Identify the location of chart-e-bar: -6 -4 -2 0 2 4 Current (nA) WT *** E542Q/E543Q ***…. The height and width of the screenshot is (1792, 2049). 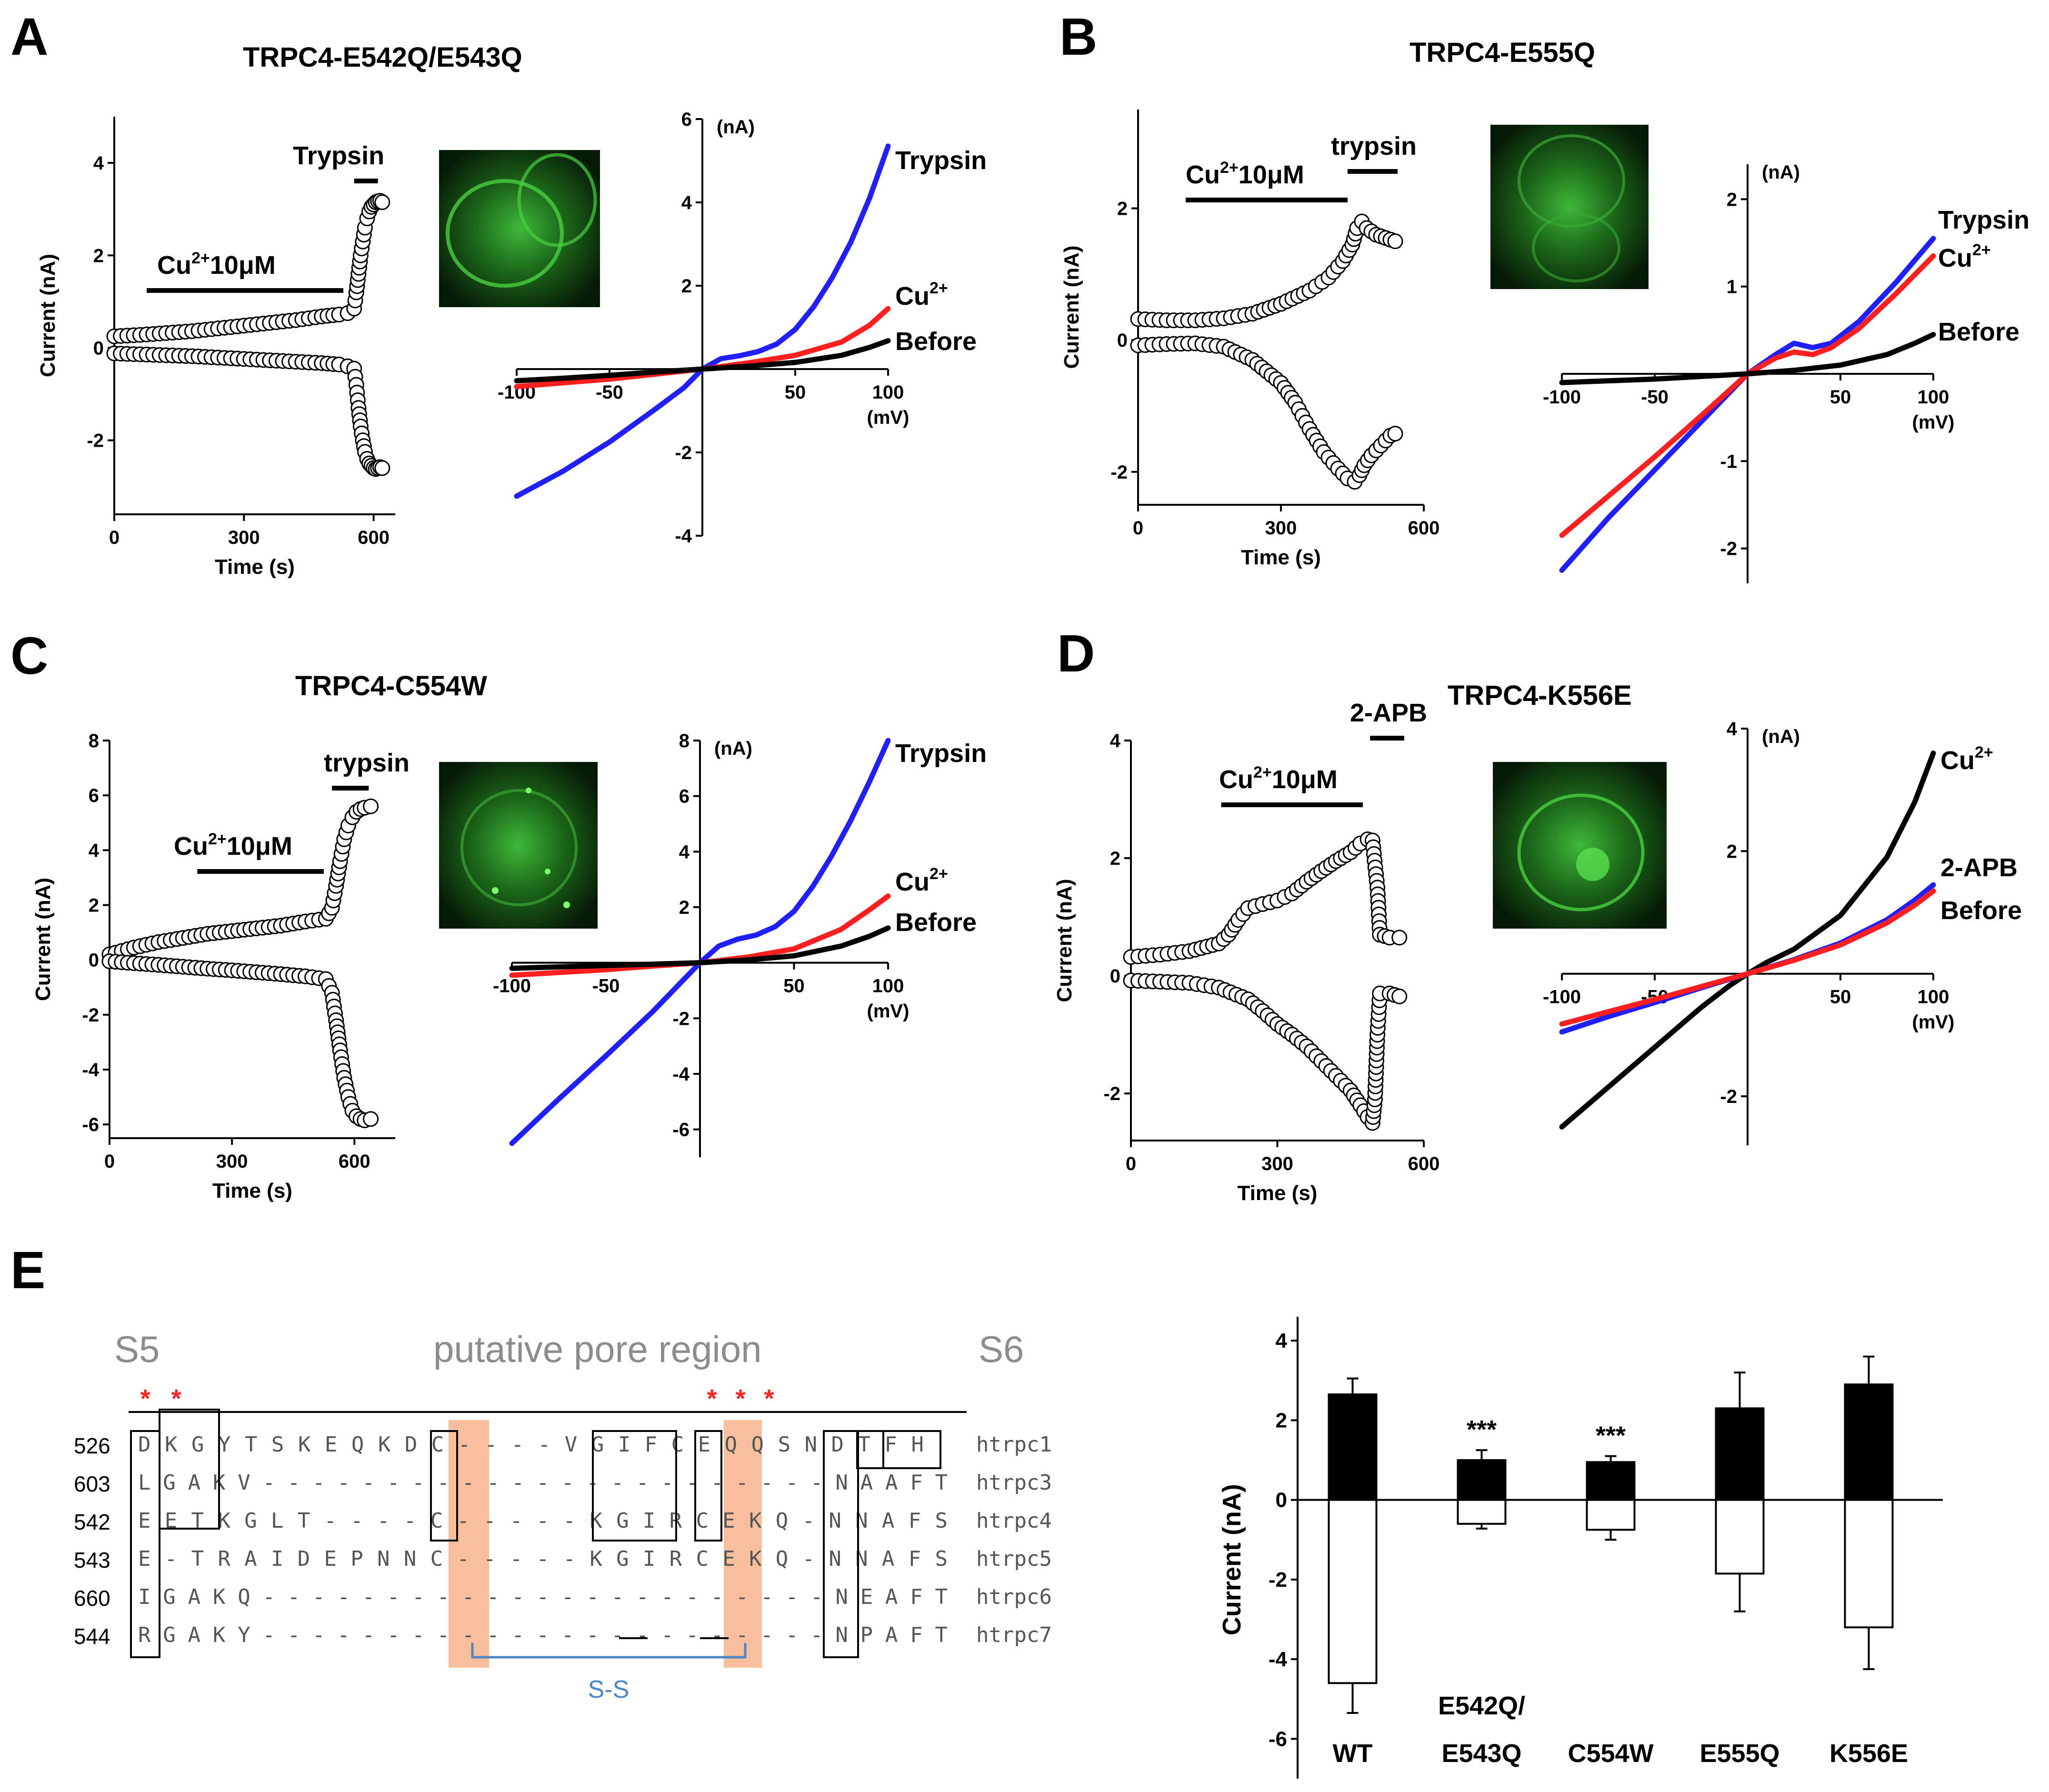
(1580, 1548).